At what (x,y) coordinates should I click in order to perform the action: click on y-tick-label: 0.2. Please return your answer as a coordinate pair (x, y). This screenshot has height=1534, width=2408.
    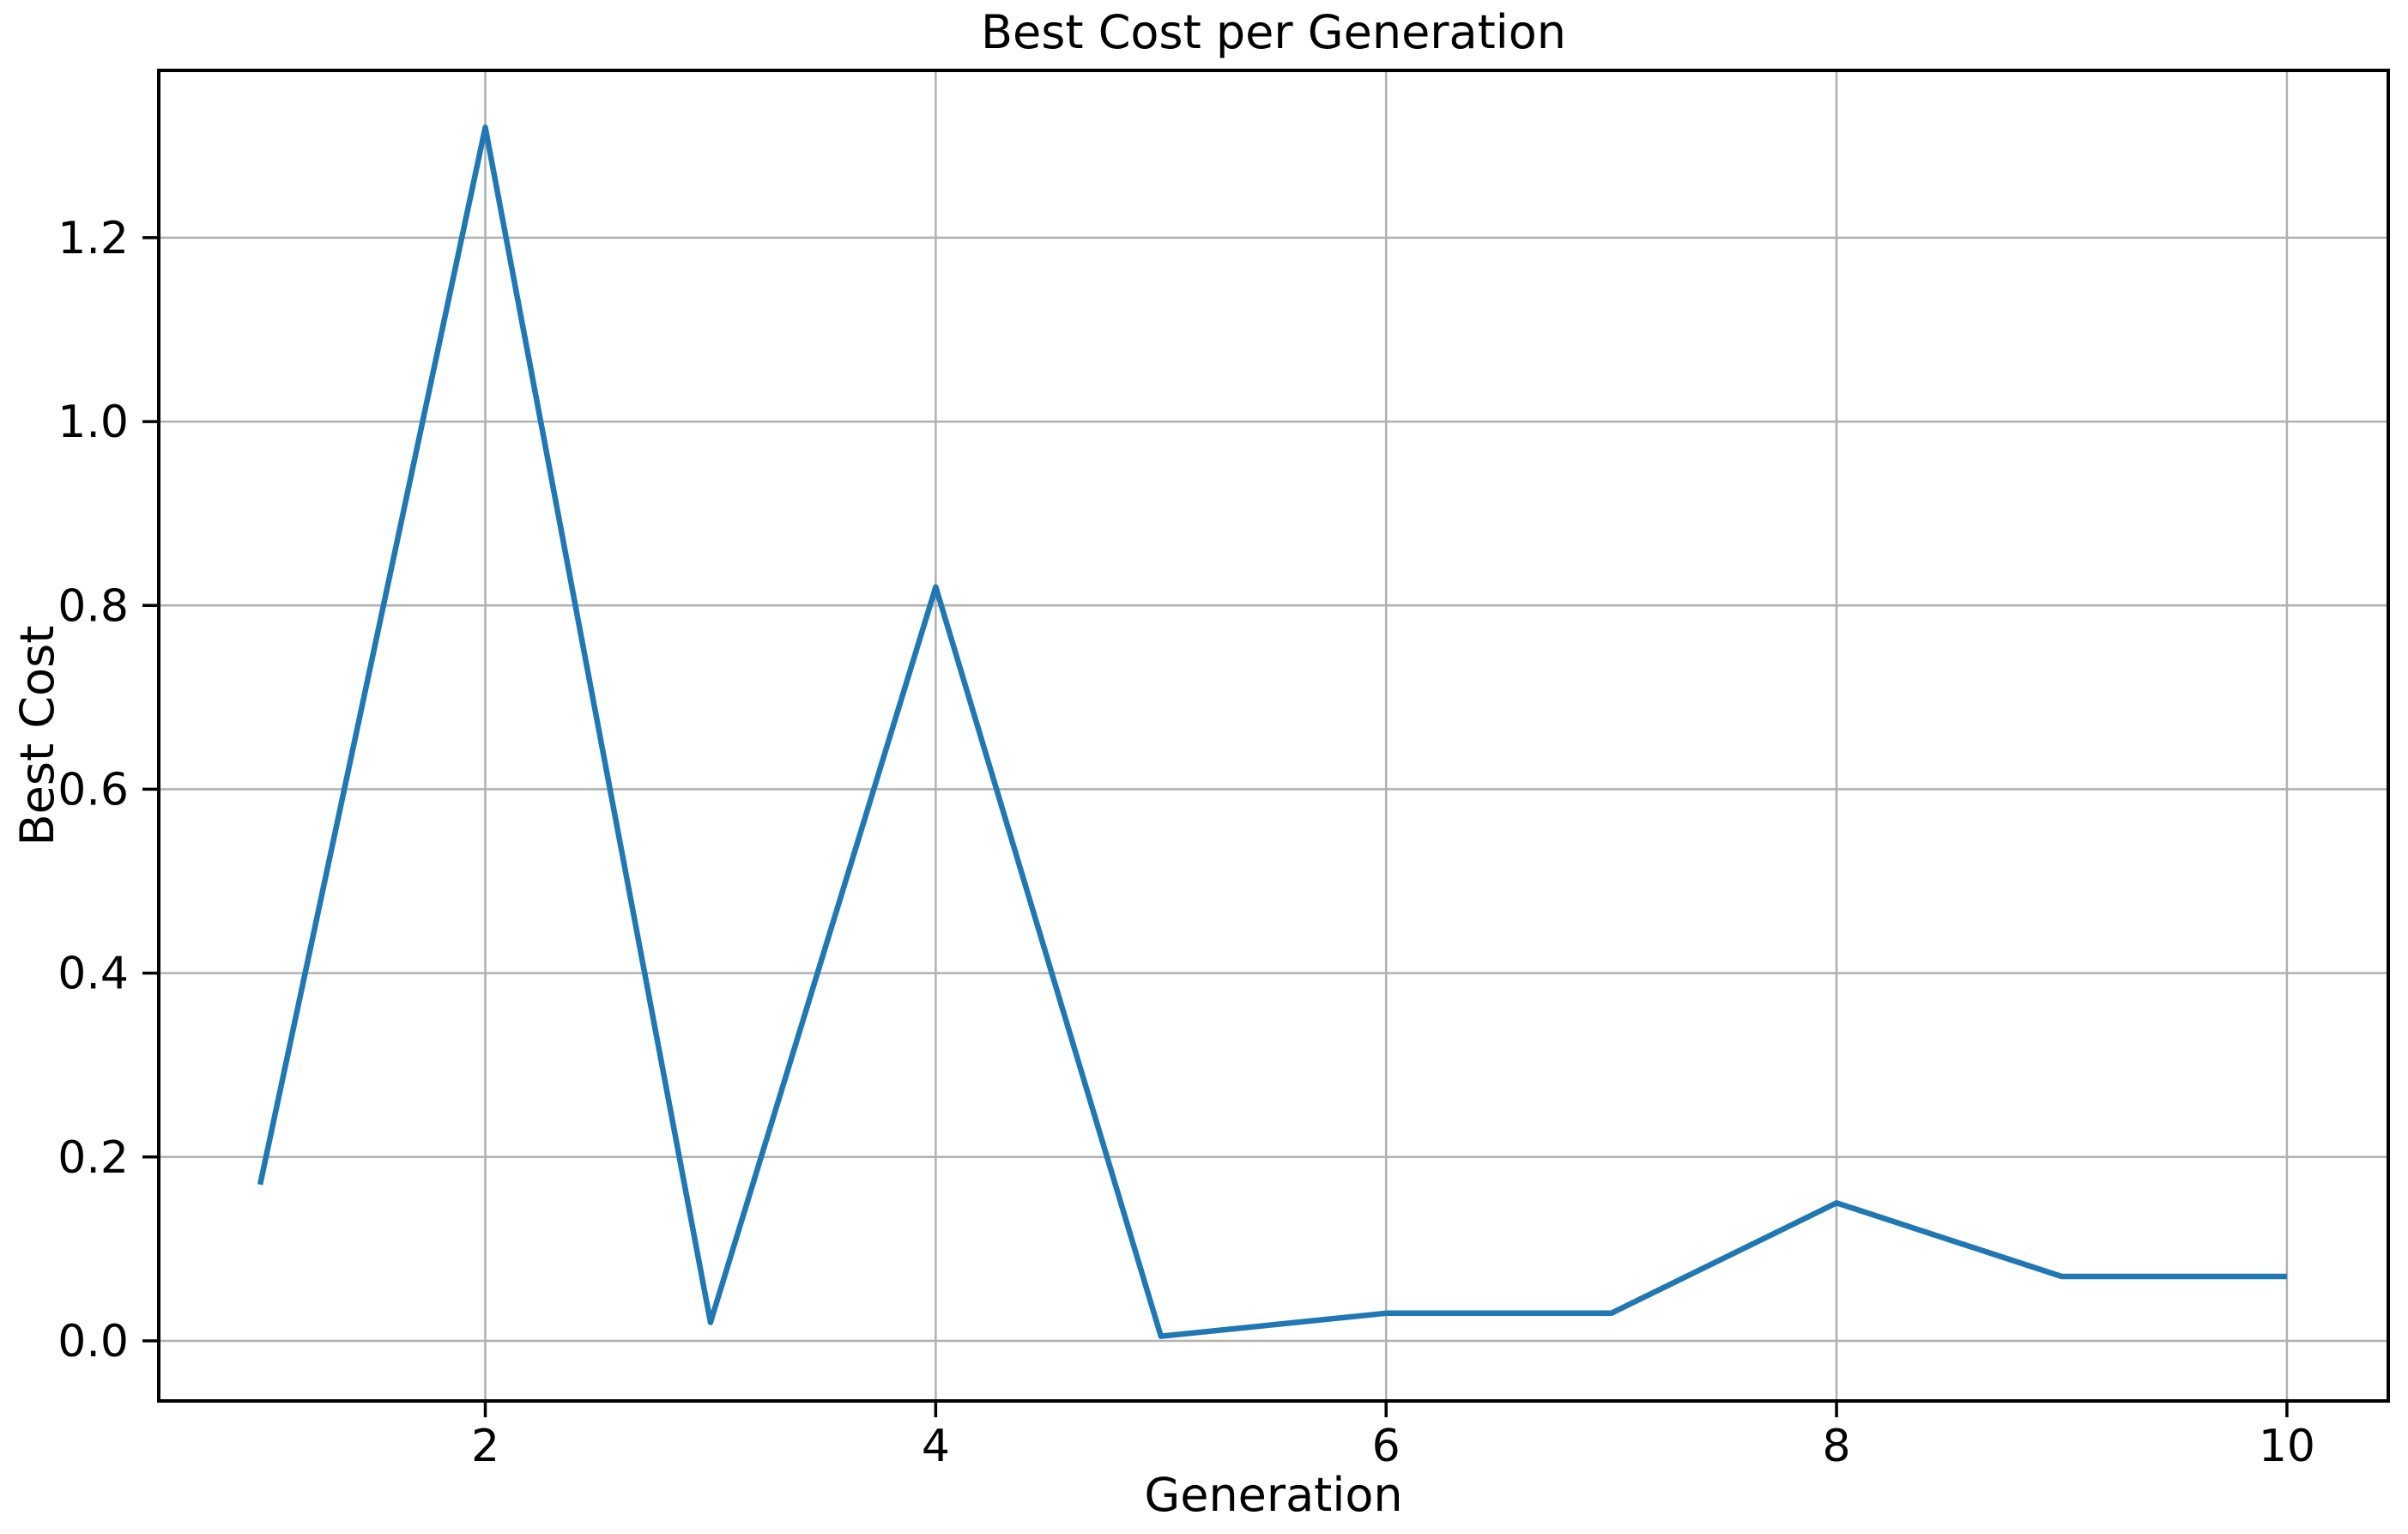
    Looking at the image, I should click on (93, 1158).